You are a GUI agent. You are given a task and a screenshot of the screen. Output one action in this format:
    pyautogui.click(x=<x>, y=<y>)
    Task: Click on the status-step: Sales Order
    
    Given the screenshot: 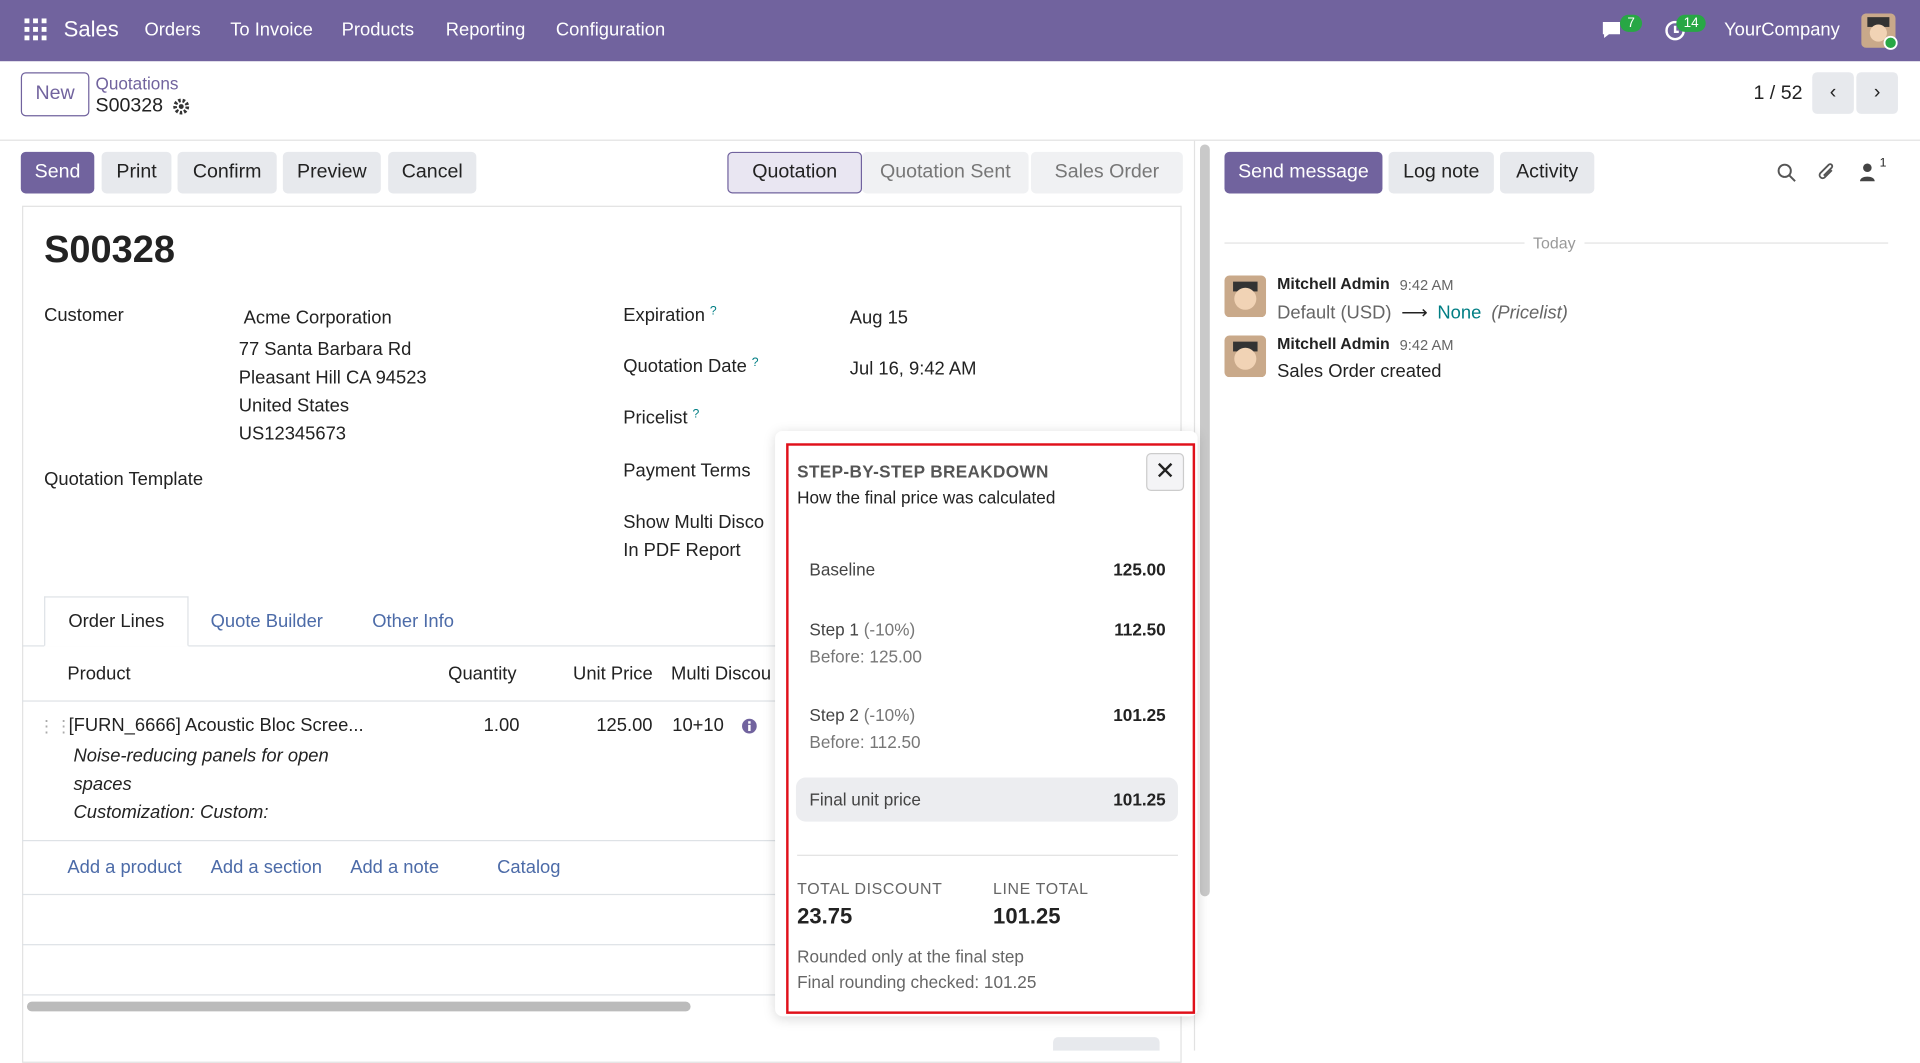 What is the action you would take?
    pyautogui.click(x=1107, y=172)
    